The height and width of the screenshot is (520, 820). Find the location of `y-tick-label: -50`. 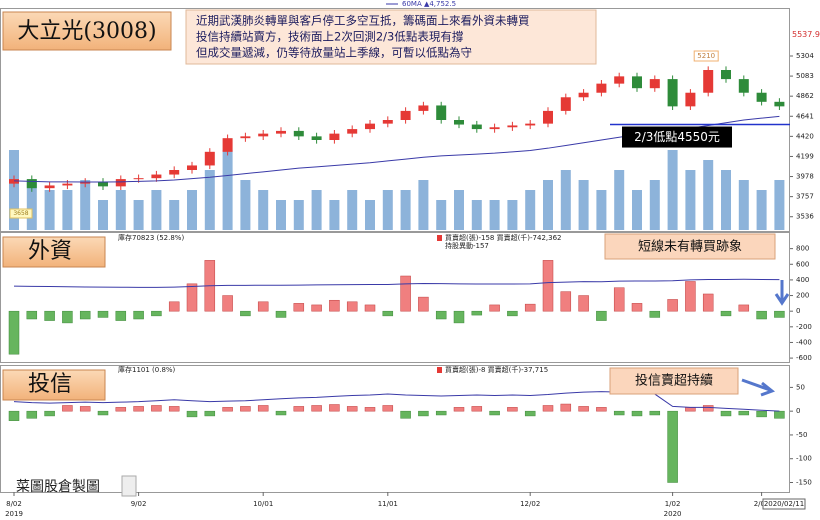

y-tick-label: -50 is located at coordinates (801, 435).